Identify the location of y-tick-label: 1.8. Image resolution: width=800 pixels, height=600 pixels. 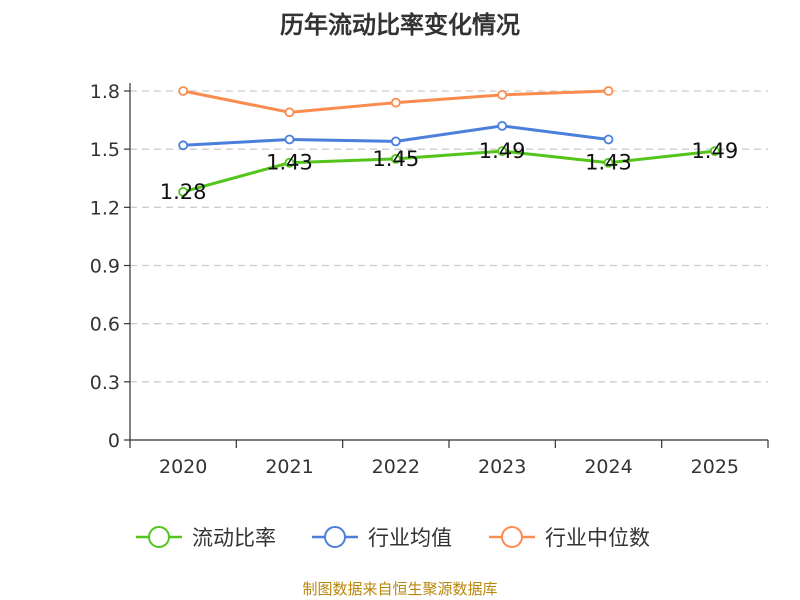
(105, 92).